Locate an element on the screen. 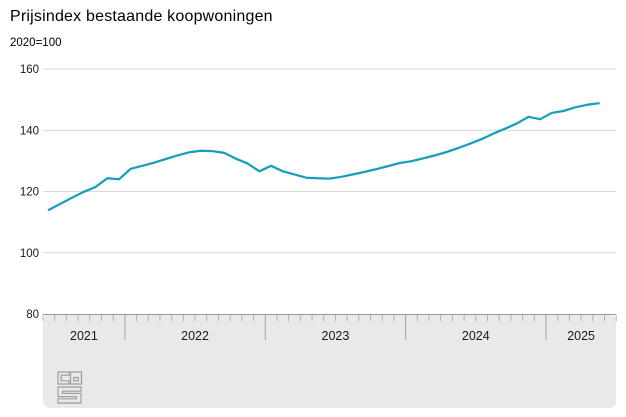  cbs-logo-letter-s is located at coordinates (69, 395).